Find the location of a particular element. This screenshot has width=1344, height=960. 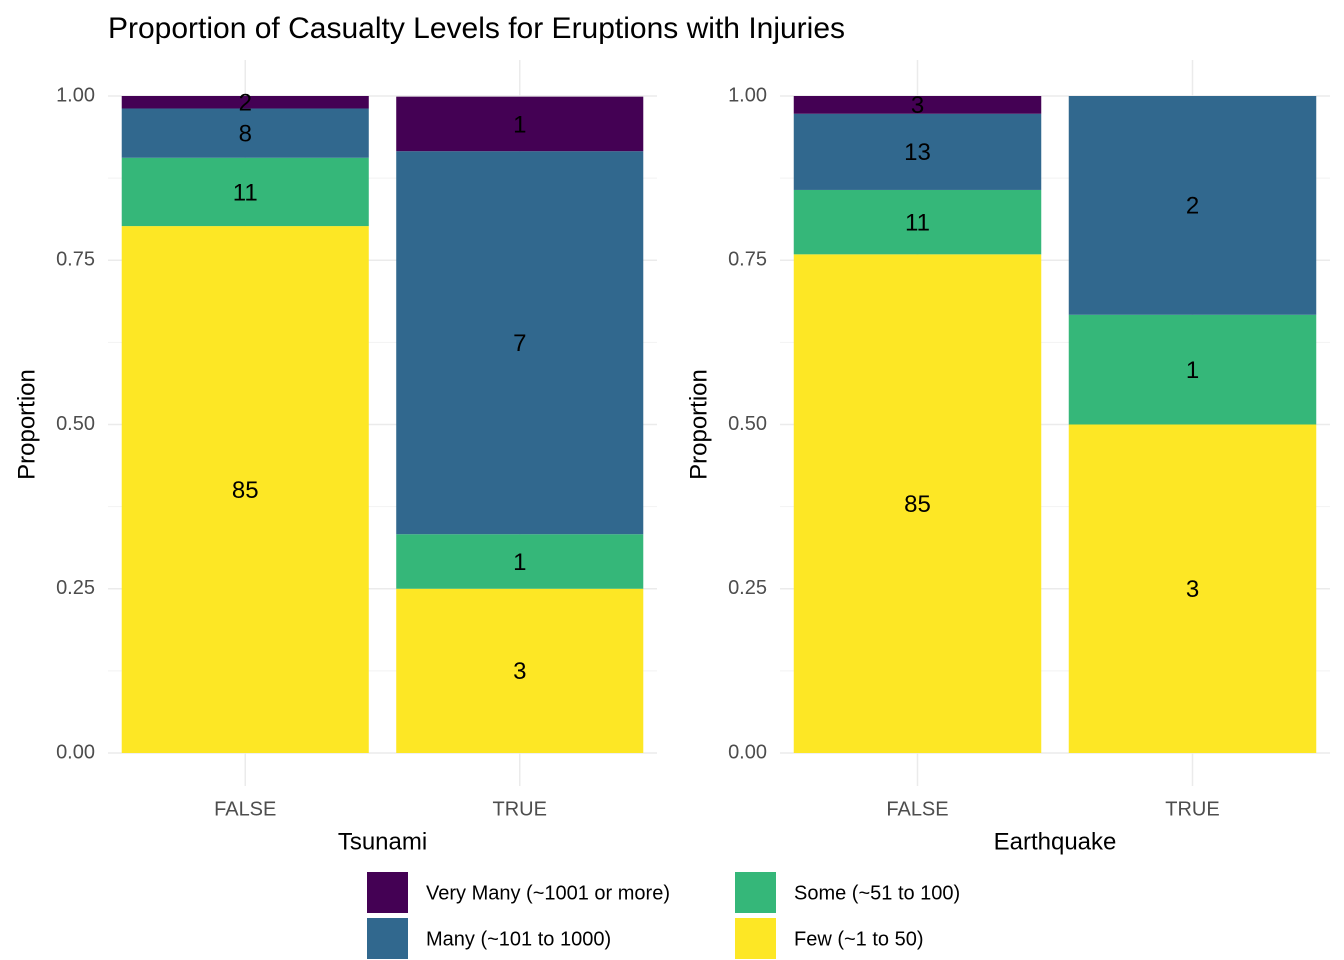

x-axis-title: Tsunami is located at coordinates (382, 841).